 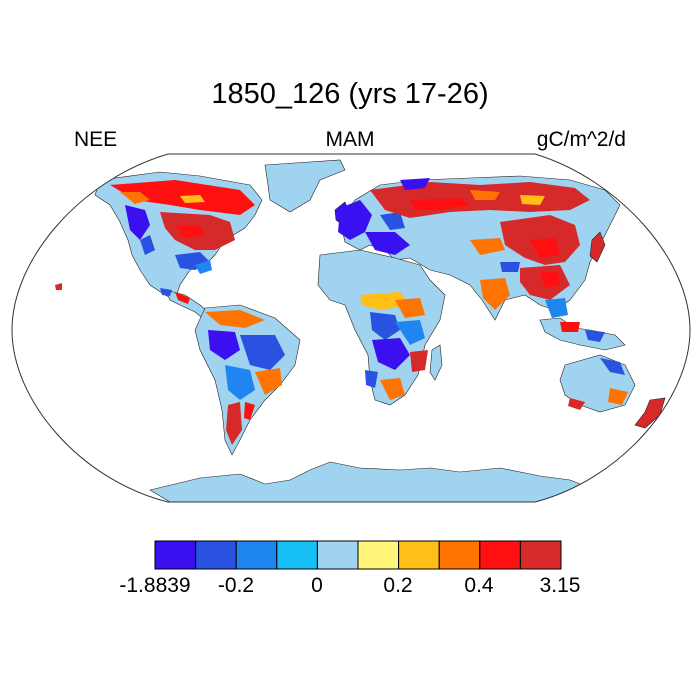 I want to click on landmass-greenland, so click(x=305, y=186).